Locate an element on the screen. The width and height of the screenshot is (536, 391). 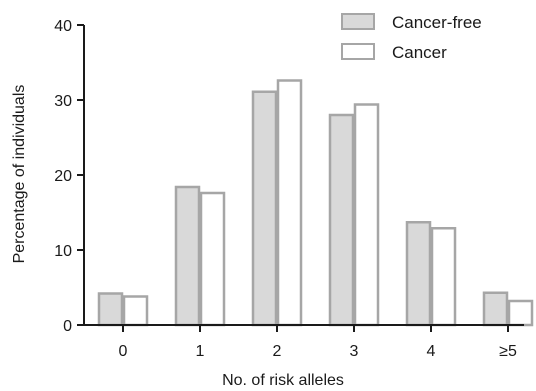
x-tick-label: ≥5 is located at coordinates (508, 351).